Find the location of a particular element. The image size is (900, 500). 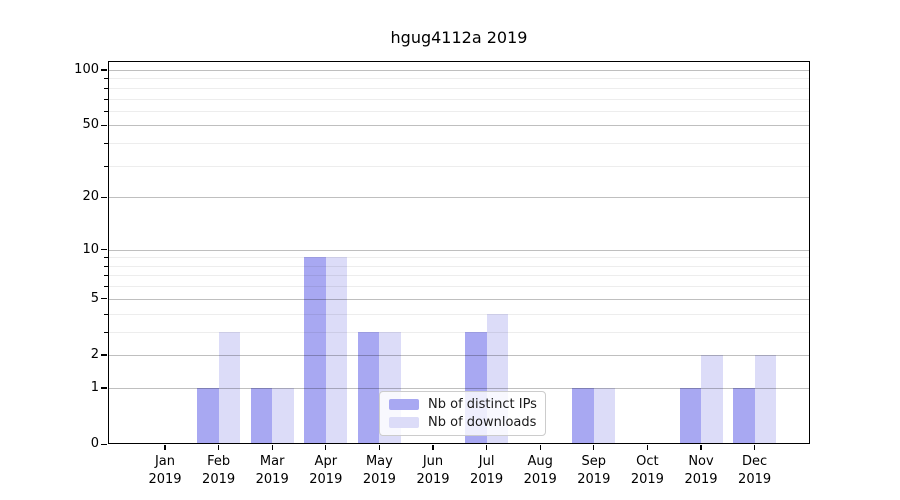

bar-mar-distinct-ips is located at coordinates (261, 415).